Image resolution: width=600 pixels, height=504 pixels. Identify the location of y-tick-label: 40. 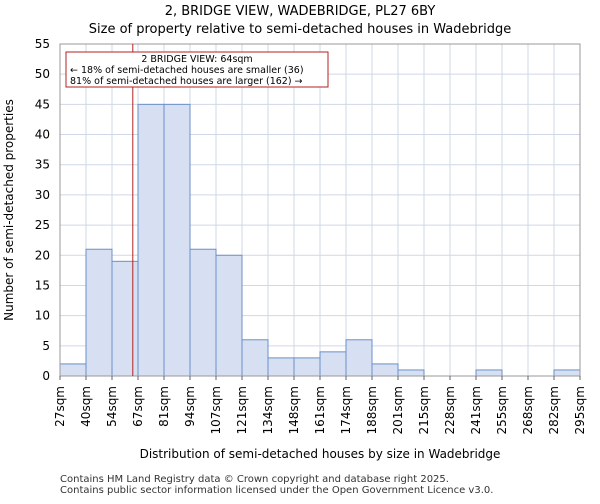
(42, 135).